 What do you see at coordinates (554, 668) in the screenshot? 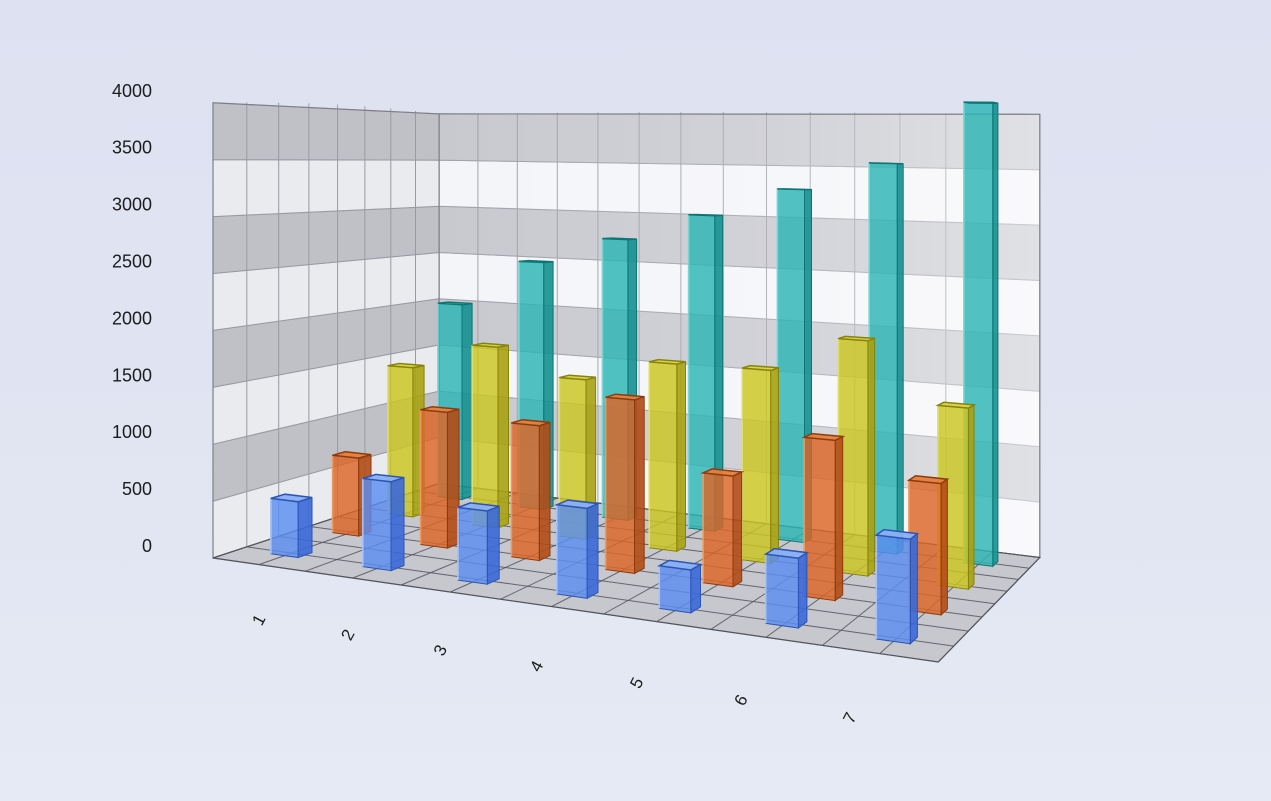
I see `x-axis-labels: 1 2 3 4 5 6 7` at bounding box center [554, 668].